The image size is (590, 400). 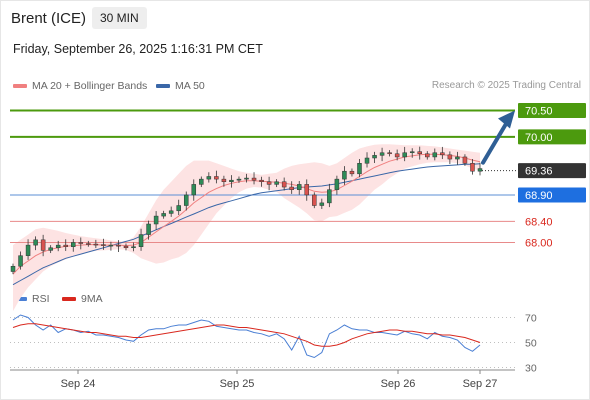 I want to click on target-arrow-shaft, so click(x=495, y=141).